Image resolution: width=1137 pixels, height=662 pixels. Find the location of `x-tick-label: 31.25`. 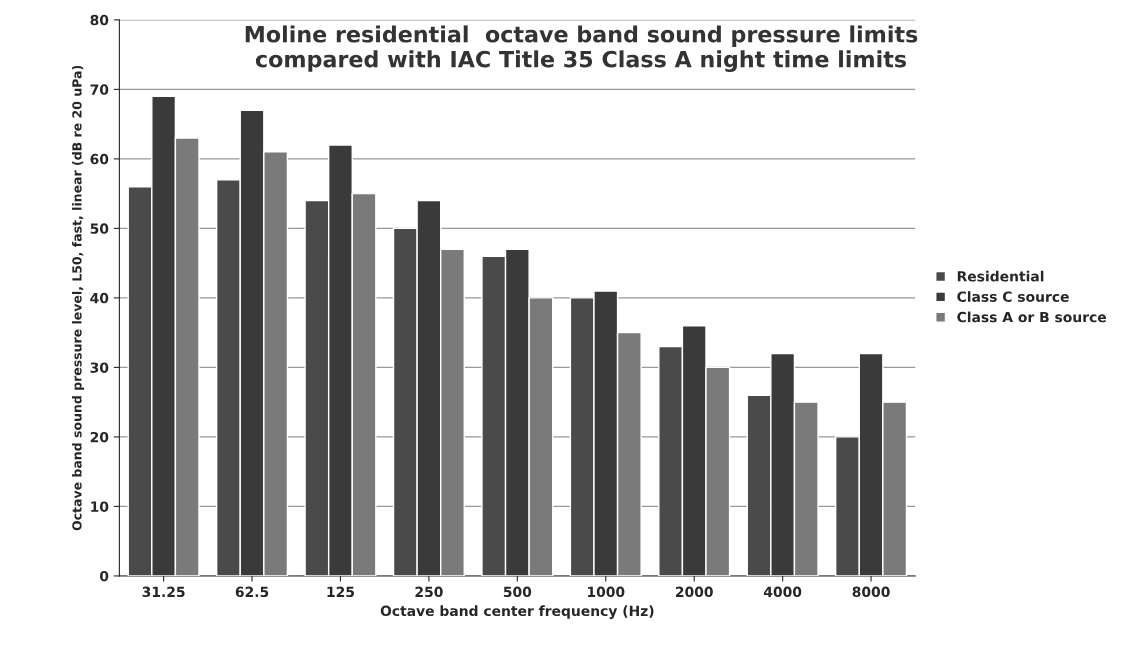

x-tick-label: 31.25 is located at coordinates (163, 592).